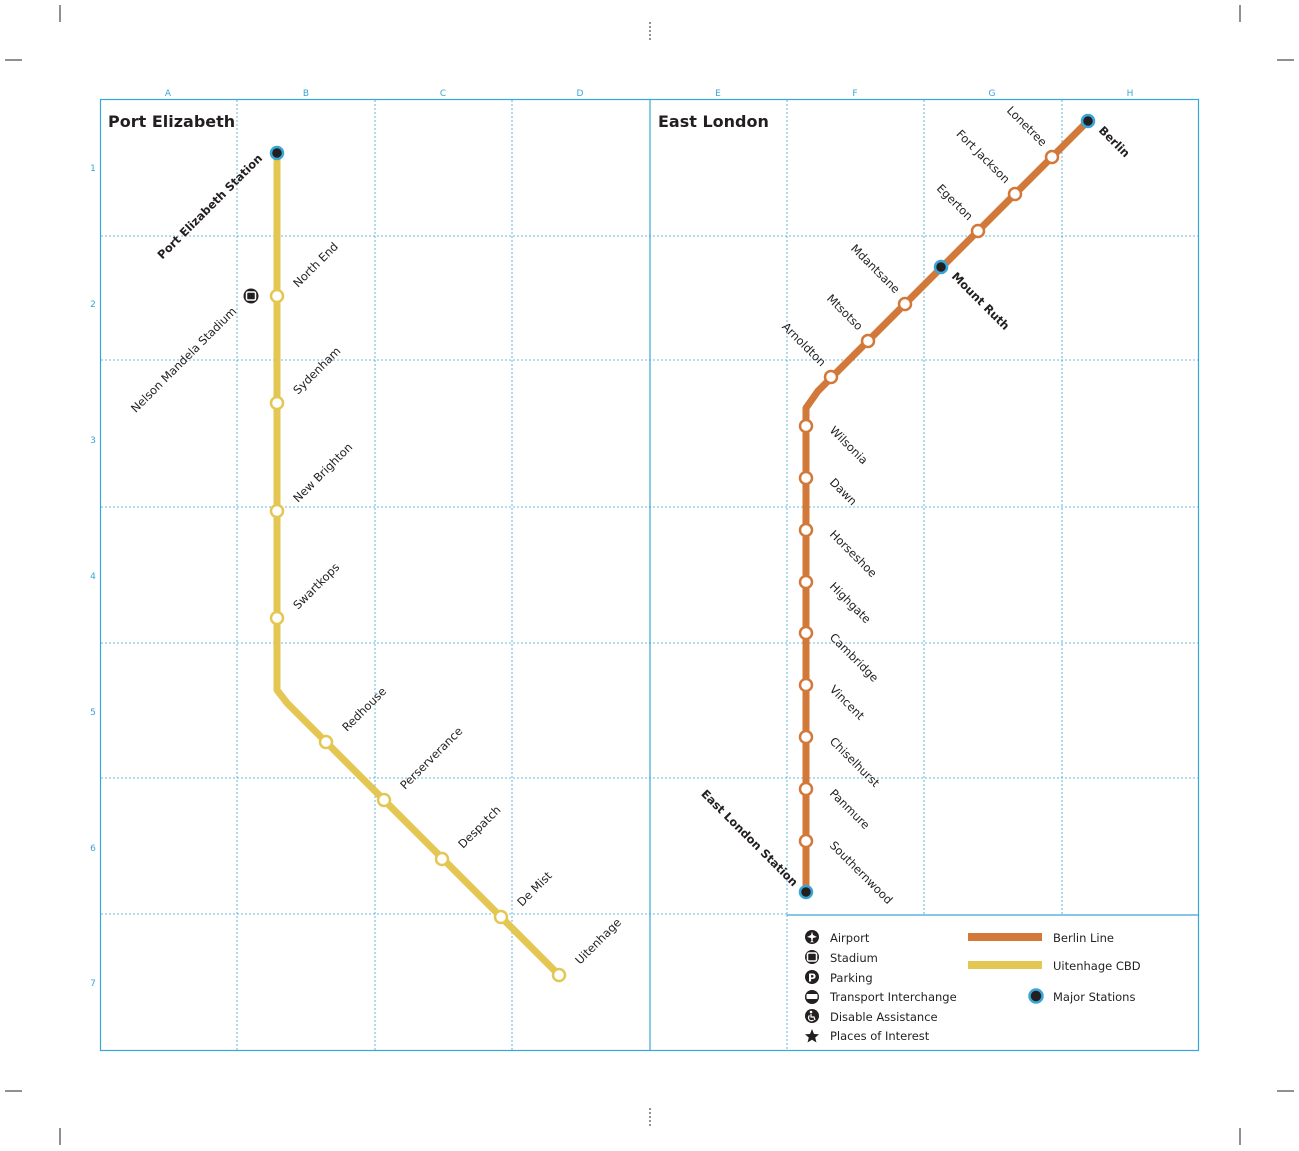  Describe the element at coordinates (861, 872) in the screenshot. I see `station-label-southernwood: Southernwood` at that location.